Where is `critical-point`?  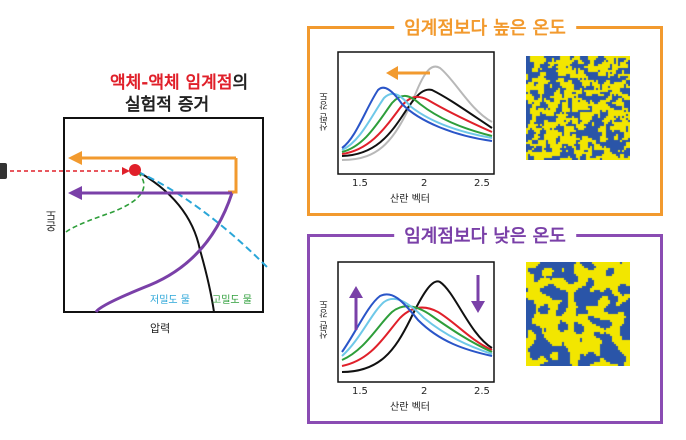 critical-point is located at coordinates (135, 170).